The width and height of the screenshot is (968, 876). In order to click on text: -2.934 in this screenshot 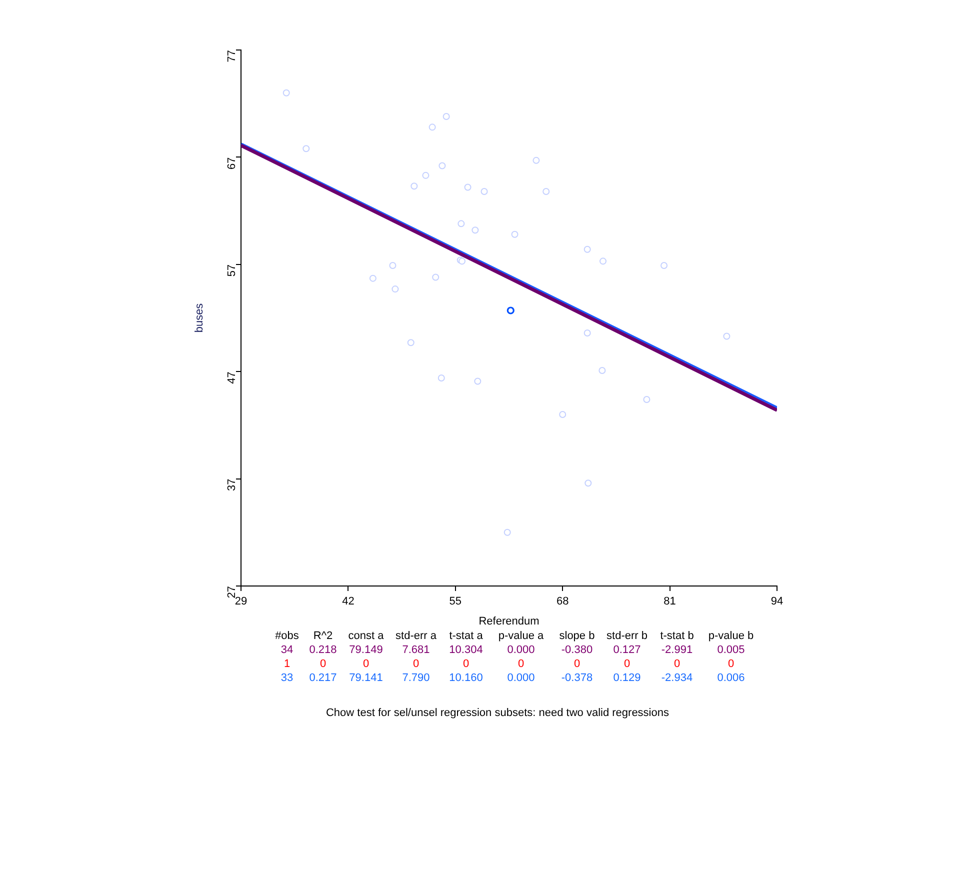, I will do `click(677, 678)`.